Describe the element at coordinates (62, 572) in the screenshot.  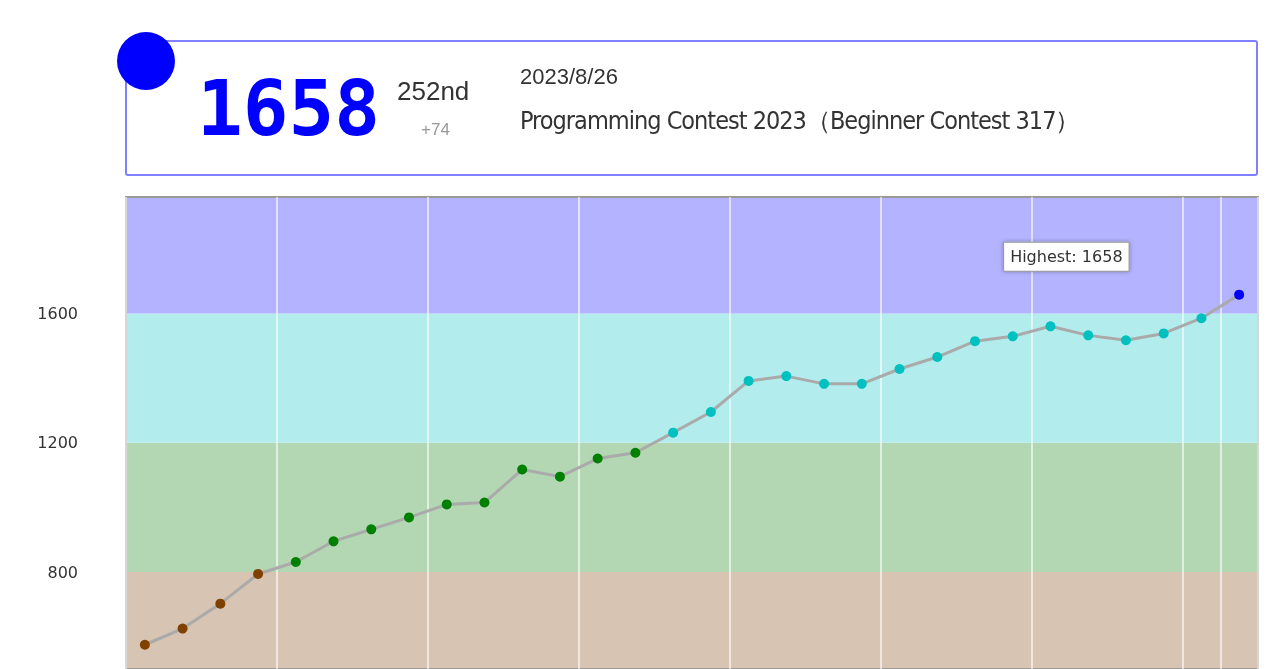
I see `y-tick-label: 800` at that location.